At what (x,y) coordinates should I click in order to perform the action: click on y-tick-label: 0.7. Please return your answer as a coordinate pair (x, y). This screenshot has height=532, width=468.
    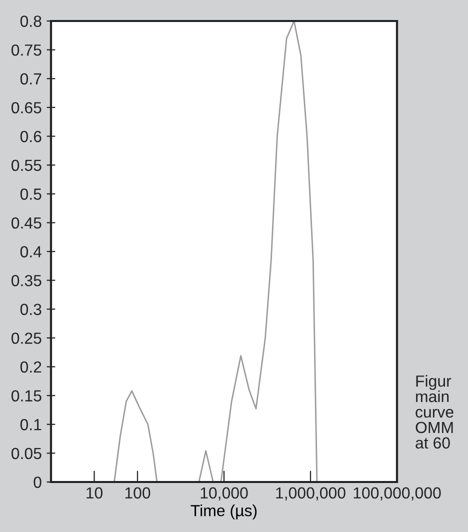
    Looking at the image, I should click on (31, 79).